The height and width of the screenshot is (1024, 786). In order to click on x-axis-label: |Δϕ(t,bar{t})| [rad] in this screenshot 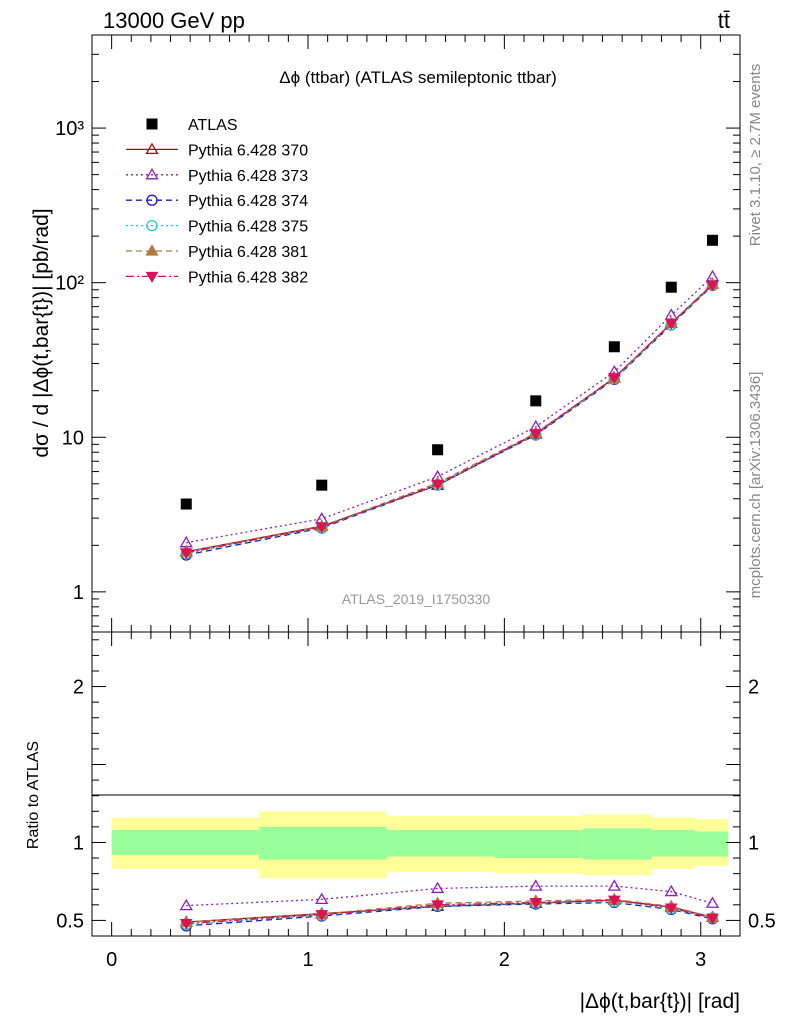, I will do `click(660, 1001)`.